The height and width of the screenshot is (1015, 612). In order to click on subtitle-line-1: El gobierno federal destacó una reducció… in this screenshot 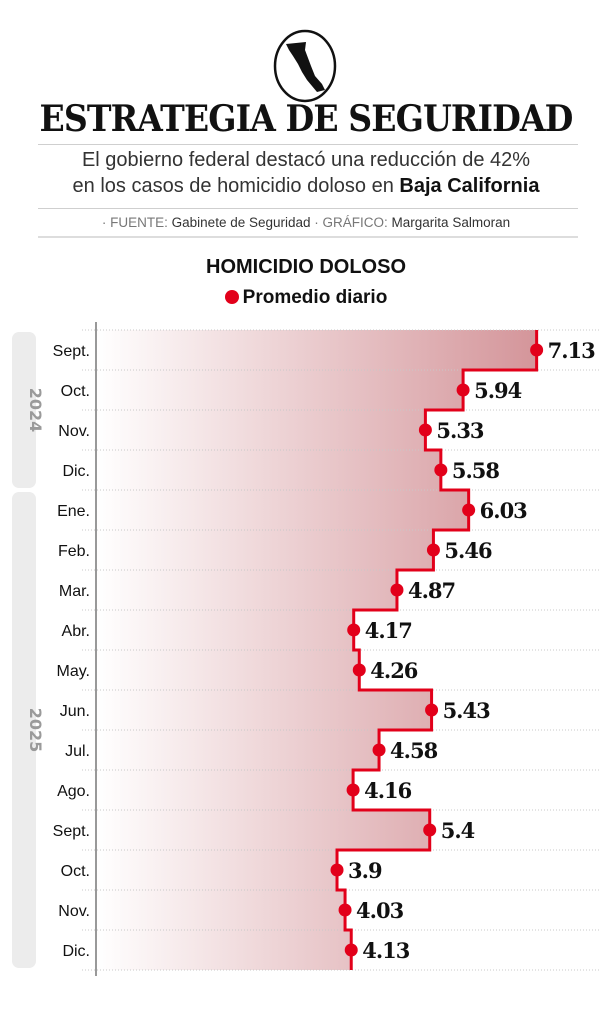, I will do `click(306, 160)`.